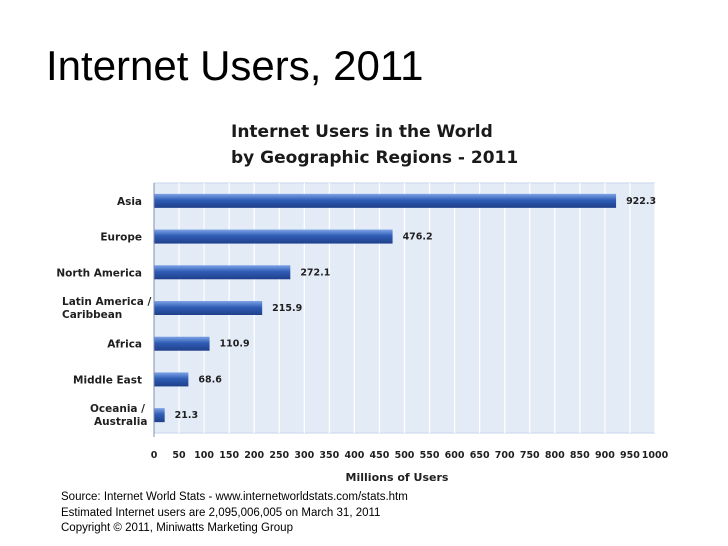  What do you see at coordinates (380, 455) in the screenshot?
I see `x-tick-label: 450` at bounding box center [380, 455].